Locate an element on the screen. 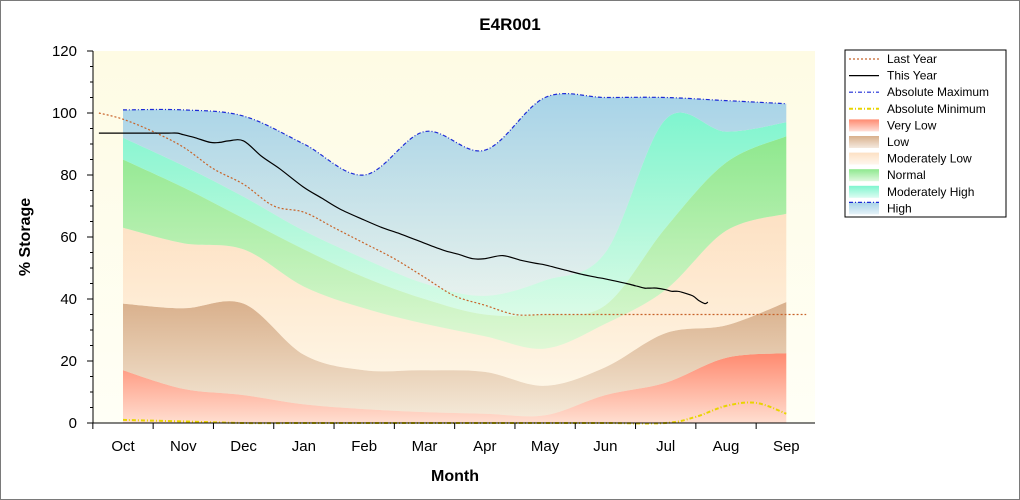 Image resolution: width=1020 pixels, height=500 pixels. legend-label-very-low: Very Low is located at coordinates (912, 125).